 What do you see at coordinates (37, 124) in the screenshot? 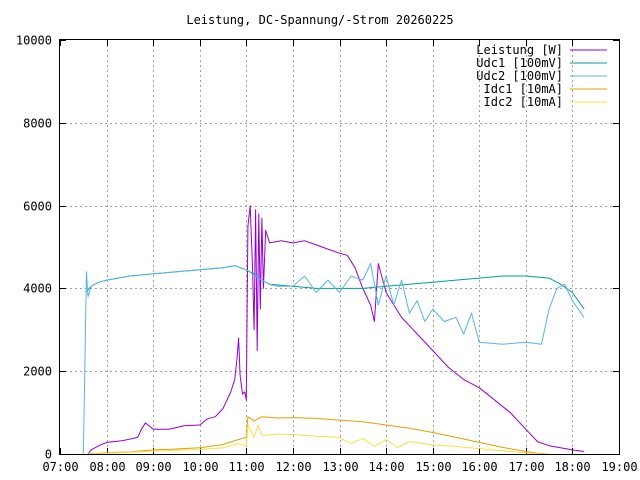
I see `y-tick-label: 8000` at bounding box center [37, 124].